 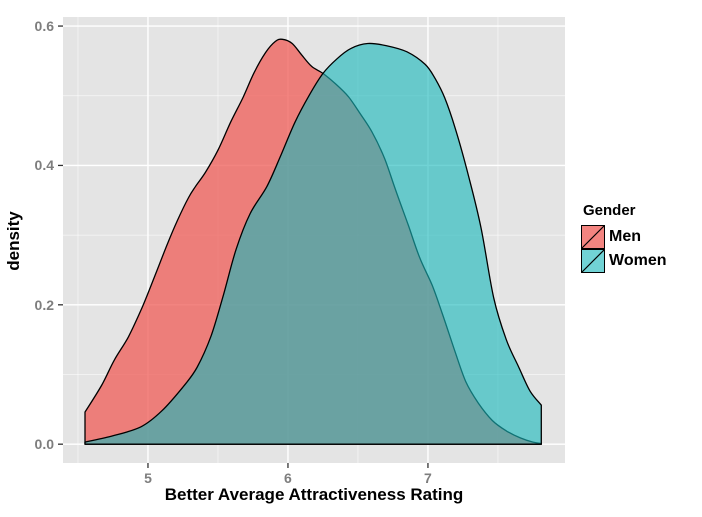 What do you see at coordinates (148, 478) in the screenshot?
I see `x-tick-label: 5` at bounding box center [148, 478].